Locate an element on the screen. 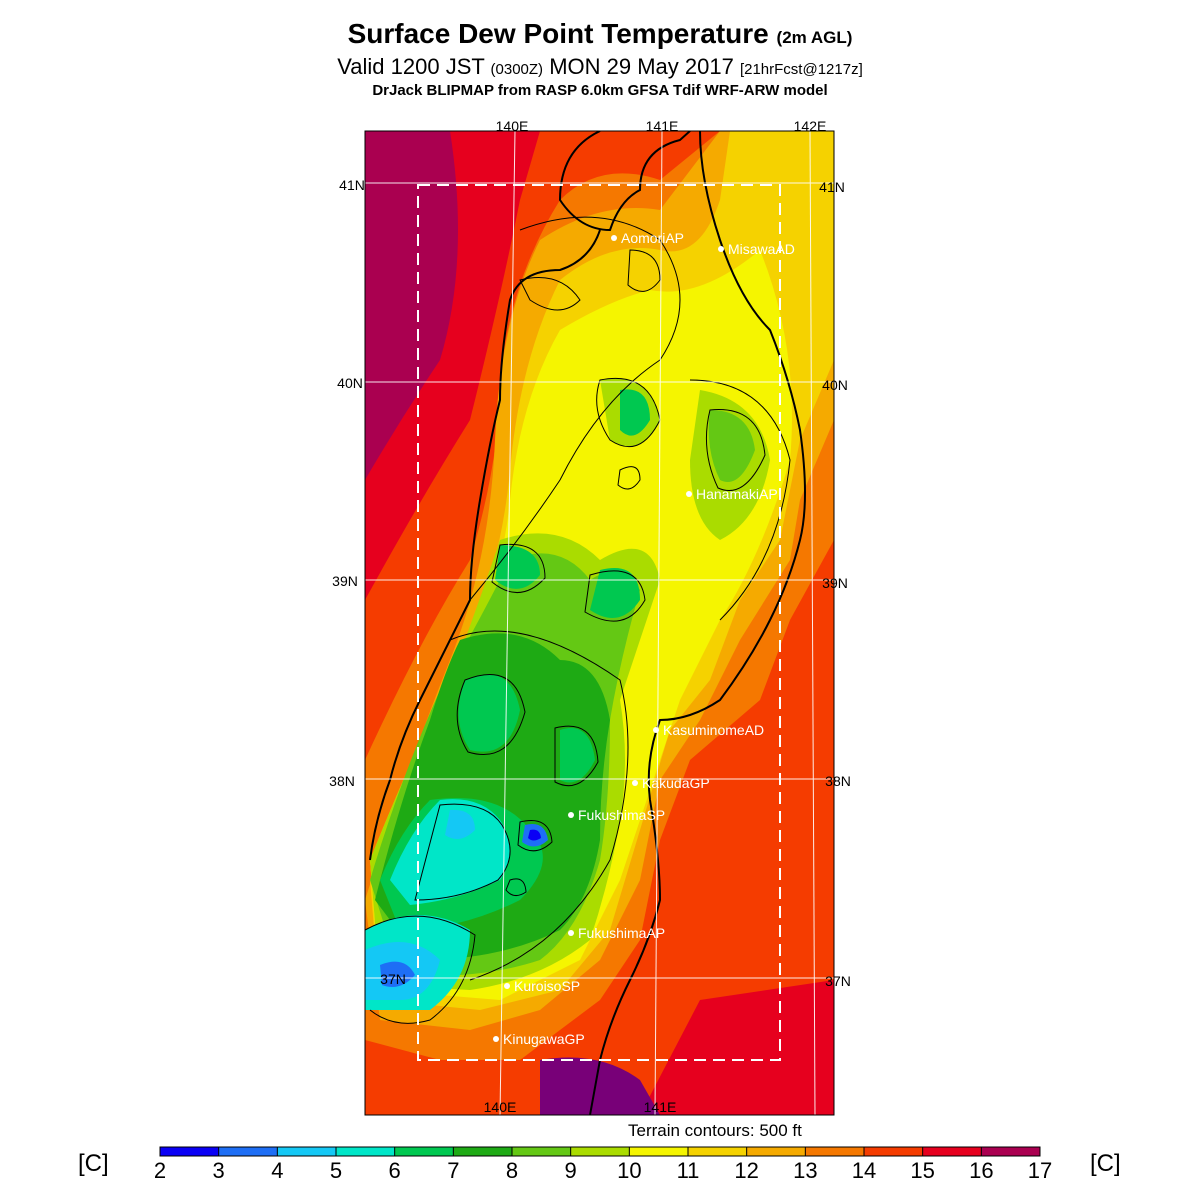  colorbar-tick-label: 12 is located at coordinates (746, 1170).